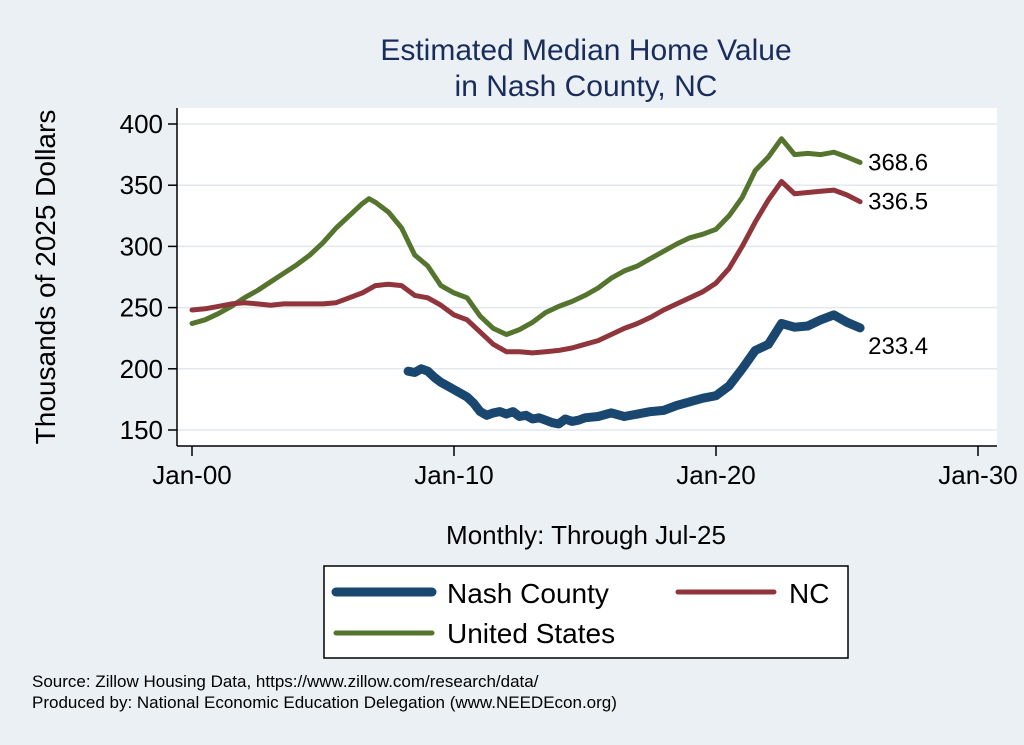  I want to click on legend-label-united-states: United States, so click(531, 633).